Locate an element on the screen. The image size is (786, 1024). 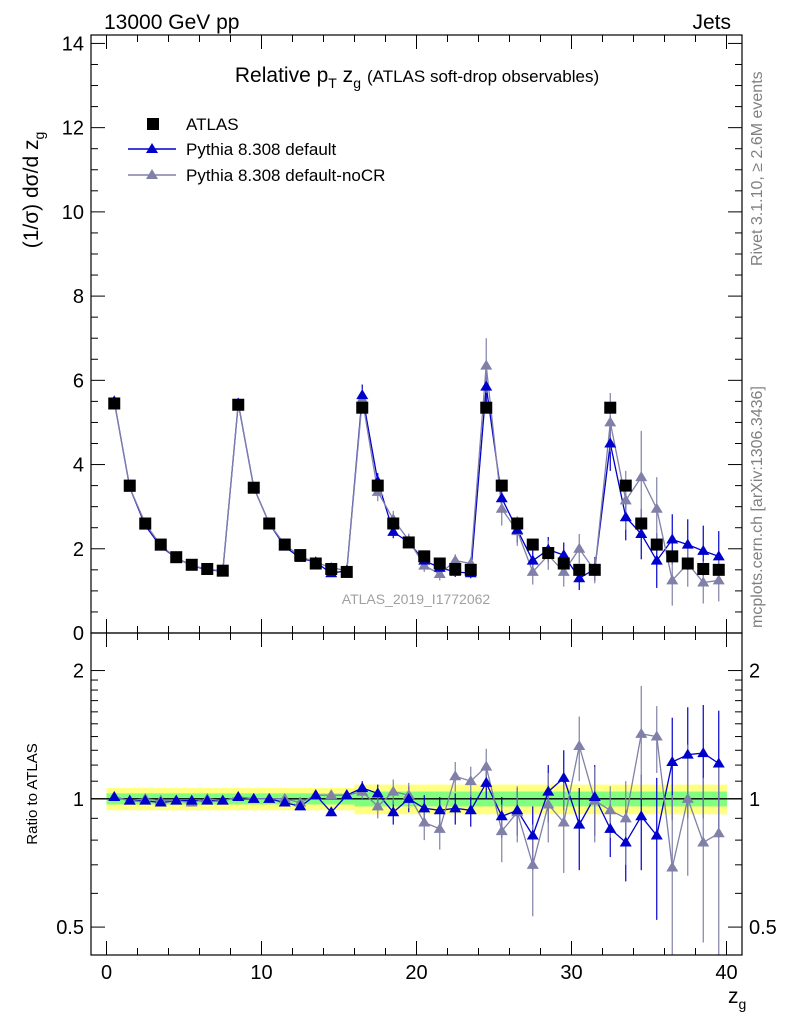
legend-marker-default is located at coordinates (152, 148).